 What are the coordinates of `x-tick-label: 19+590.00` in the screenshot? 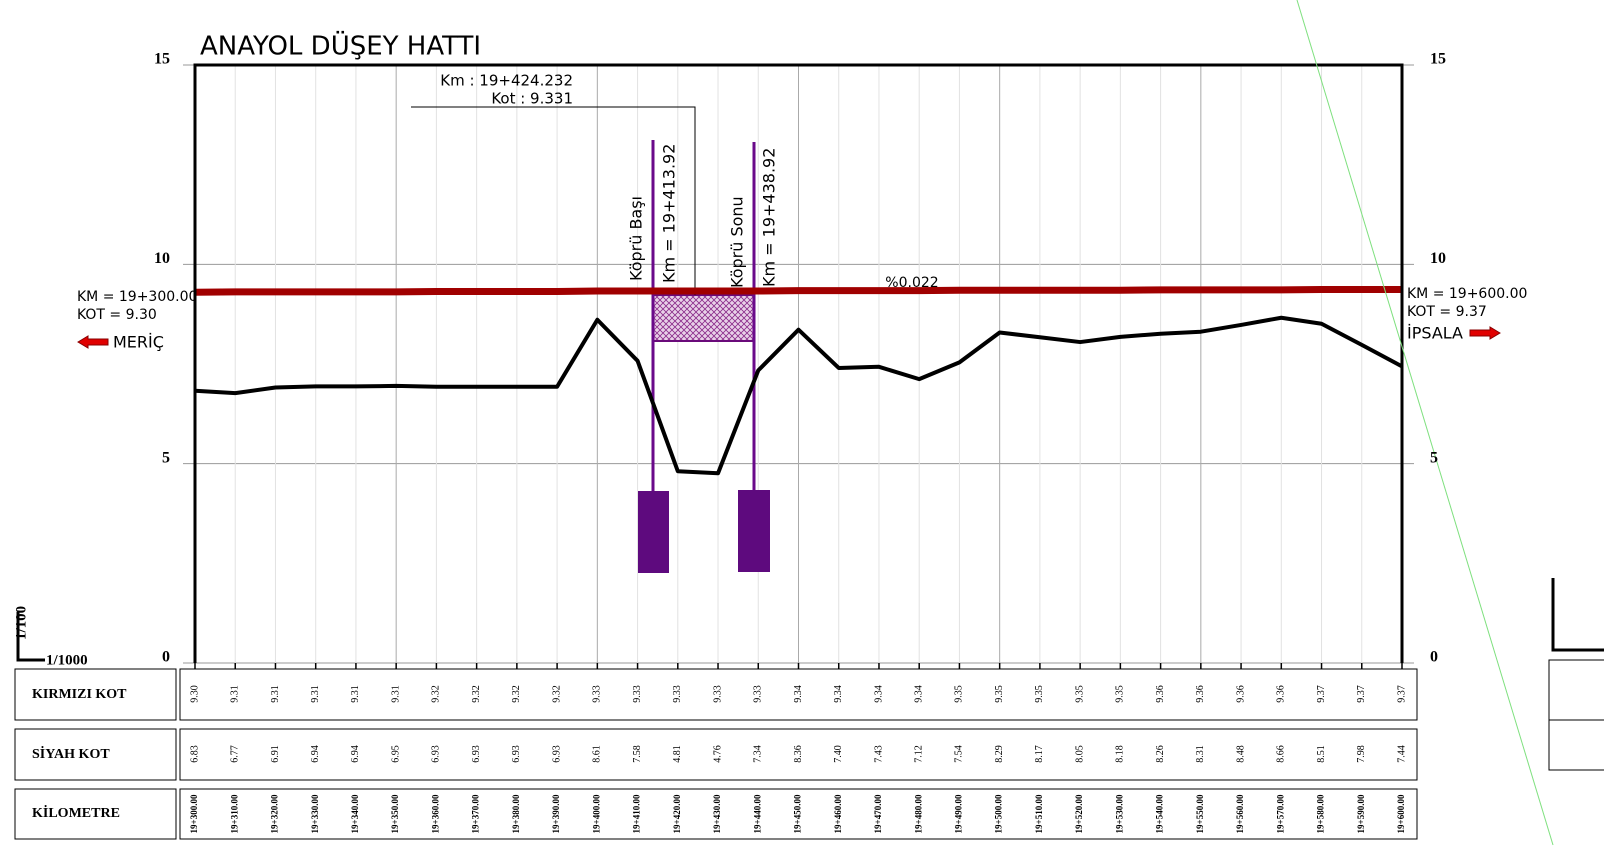 It's located at (1361, 813).